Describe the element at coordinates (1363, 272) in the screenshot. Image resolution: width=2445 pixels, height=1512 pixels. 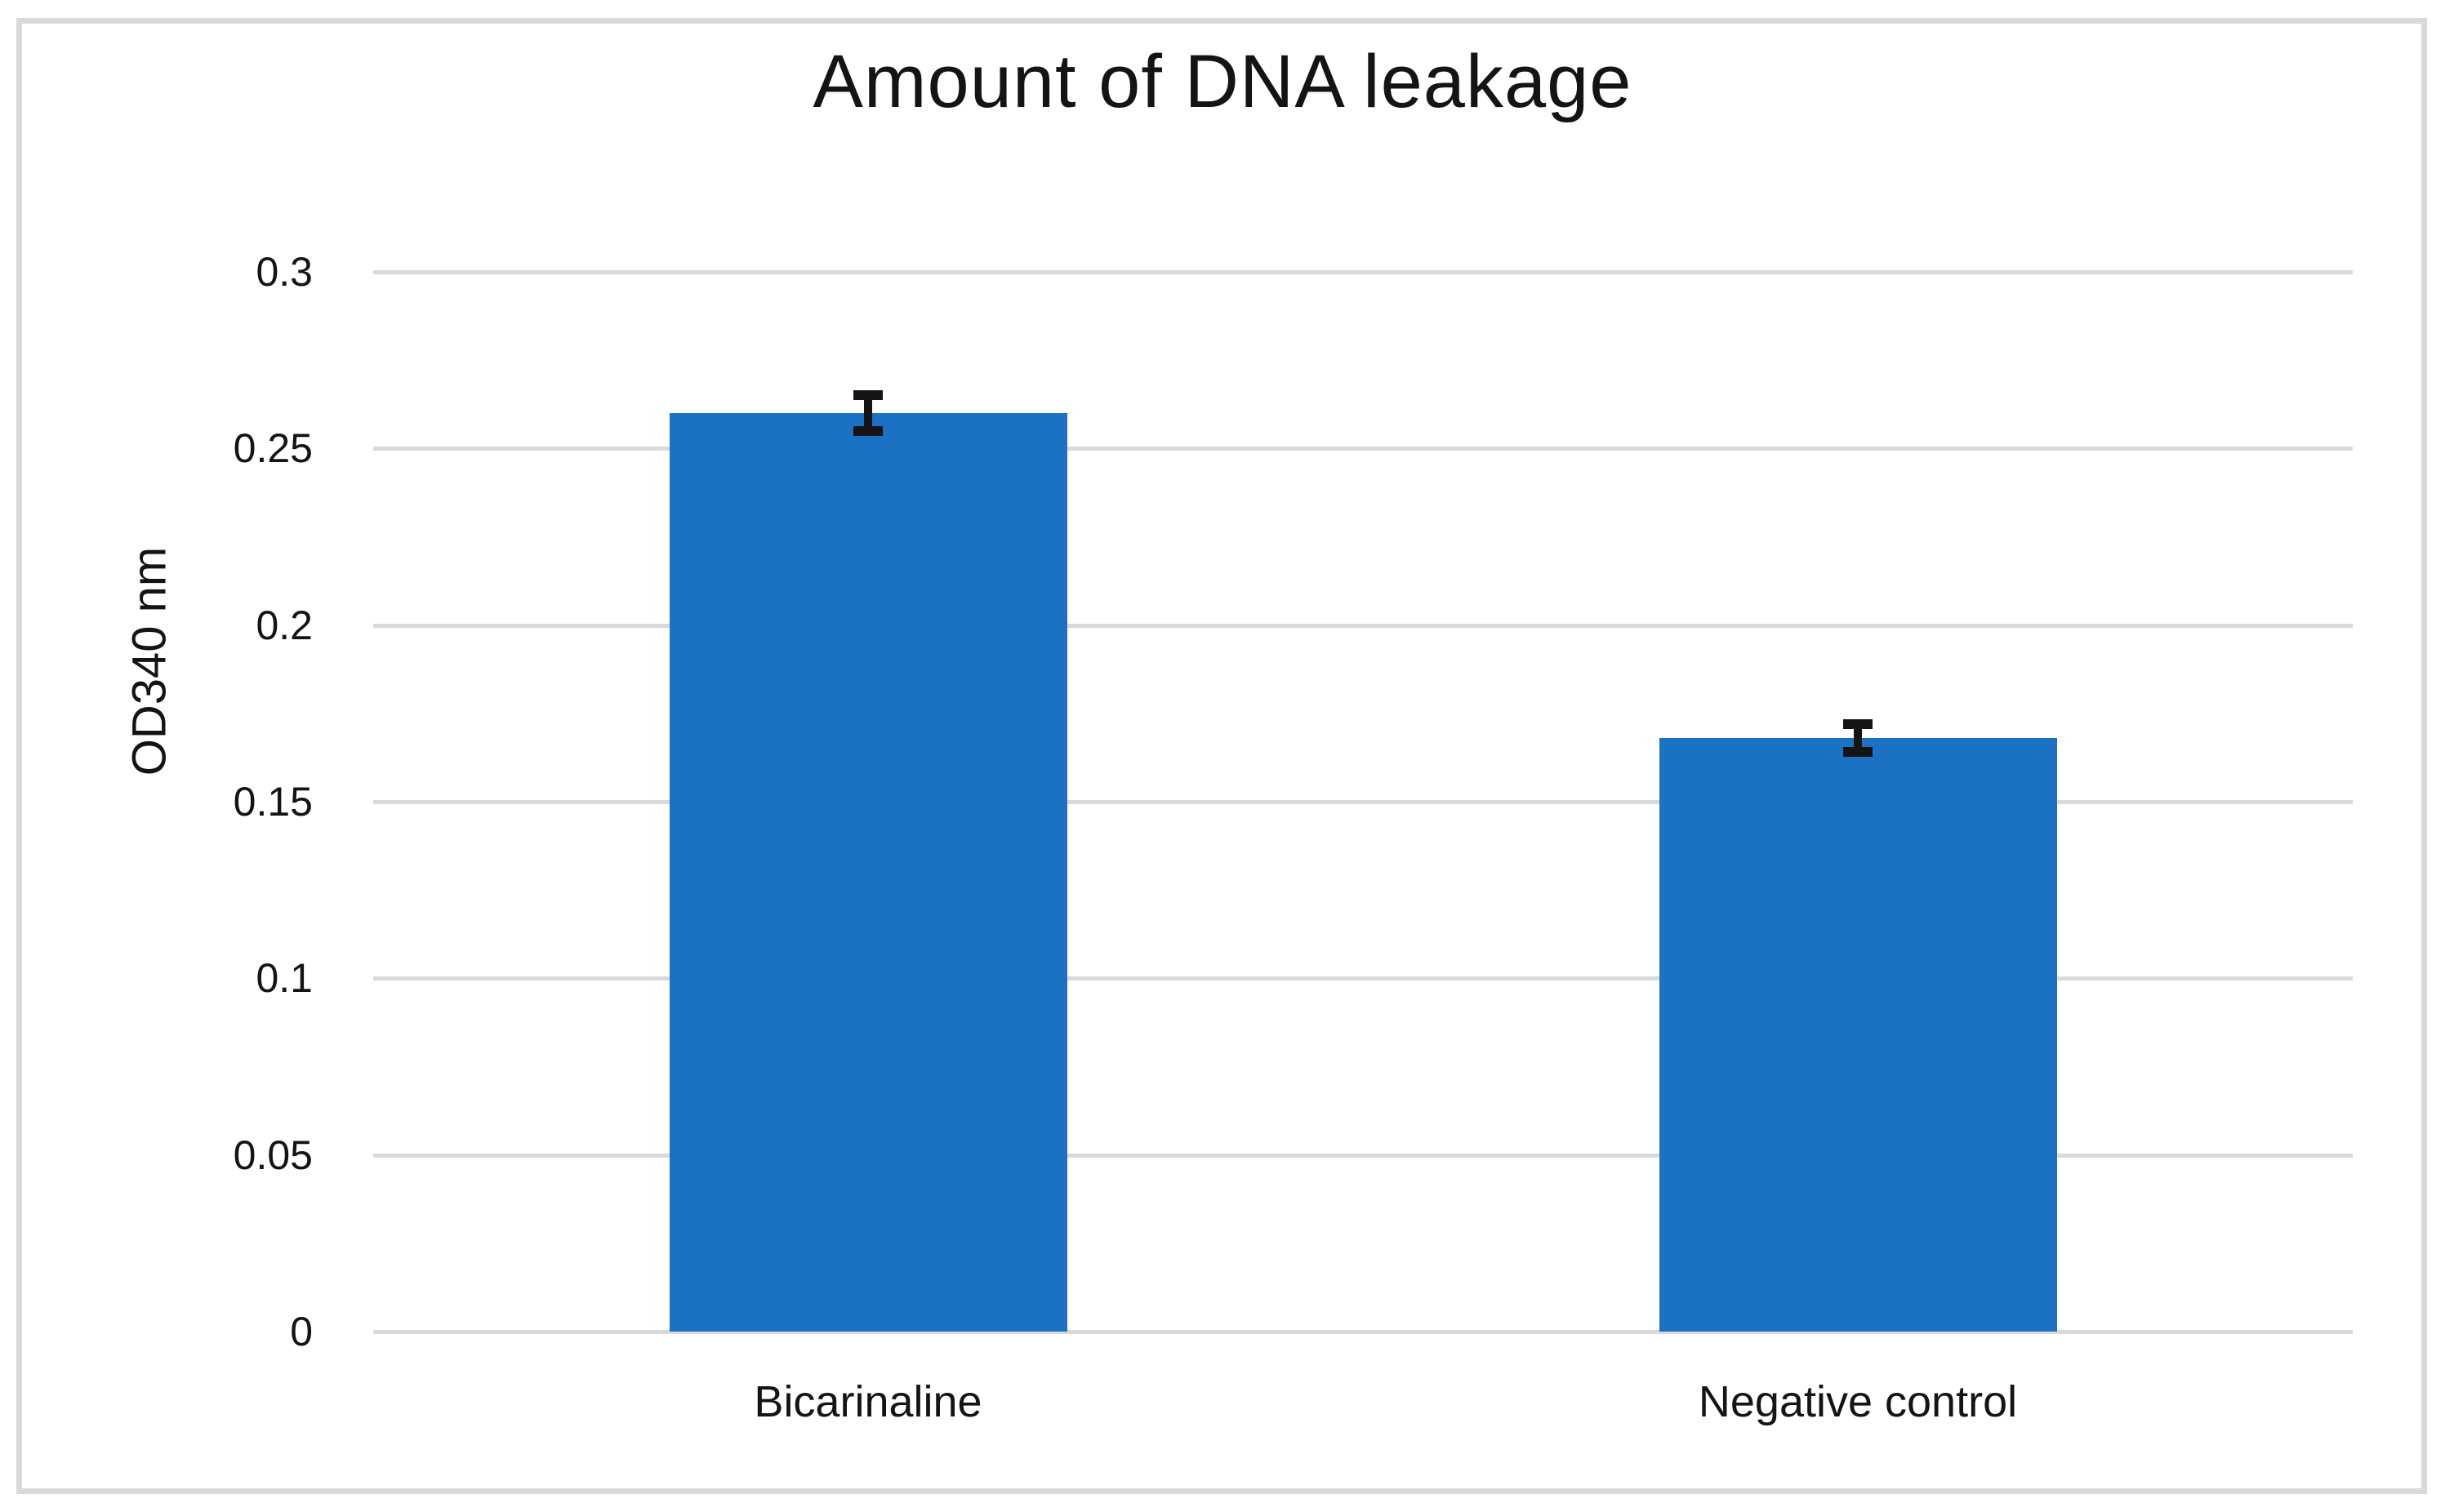
I see `gridline-0.3` at that location.